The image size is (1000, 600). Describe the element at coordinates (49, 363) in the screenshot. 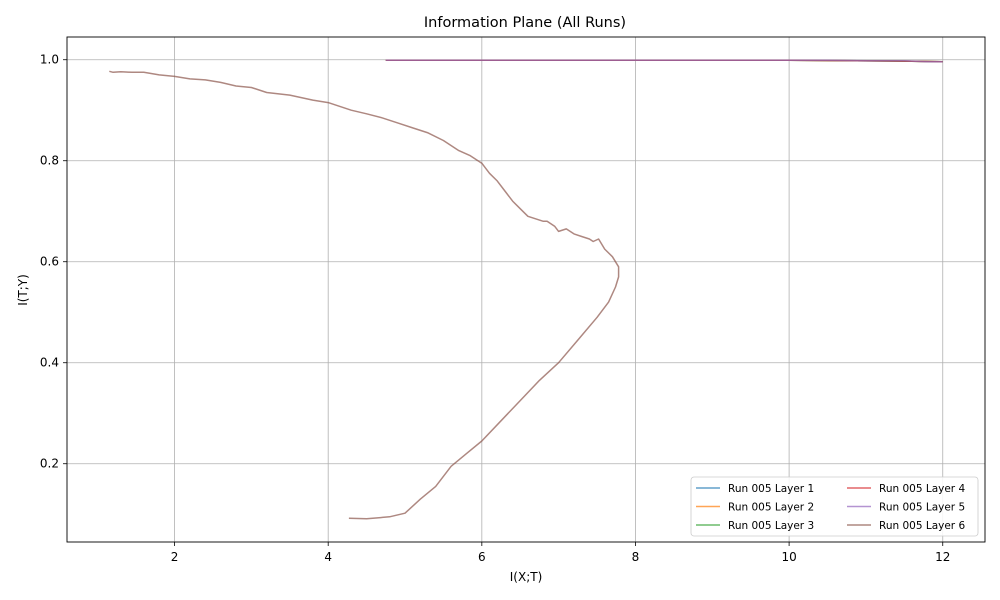

I see `y-tick-label: 0.4` at that location.